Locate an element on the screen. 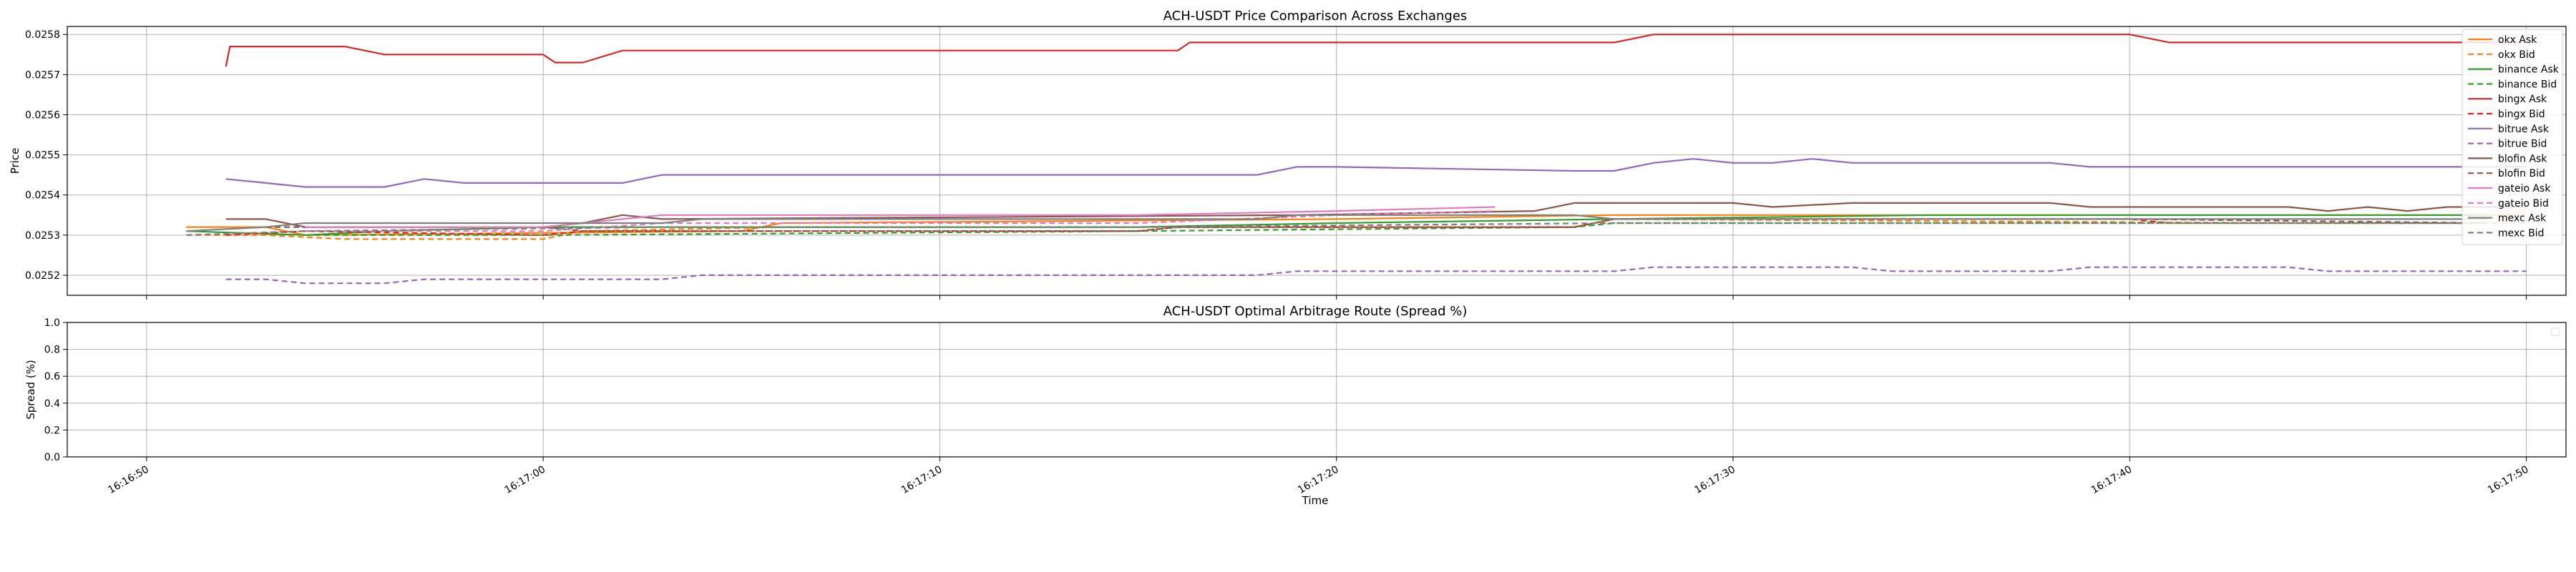 This screenshot has width=2576, height=572. spread-ytick-label: 1.0 is located at coordinates (52, 323).